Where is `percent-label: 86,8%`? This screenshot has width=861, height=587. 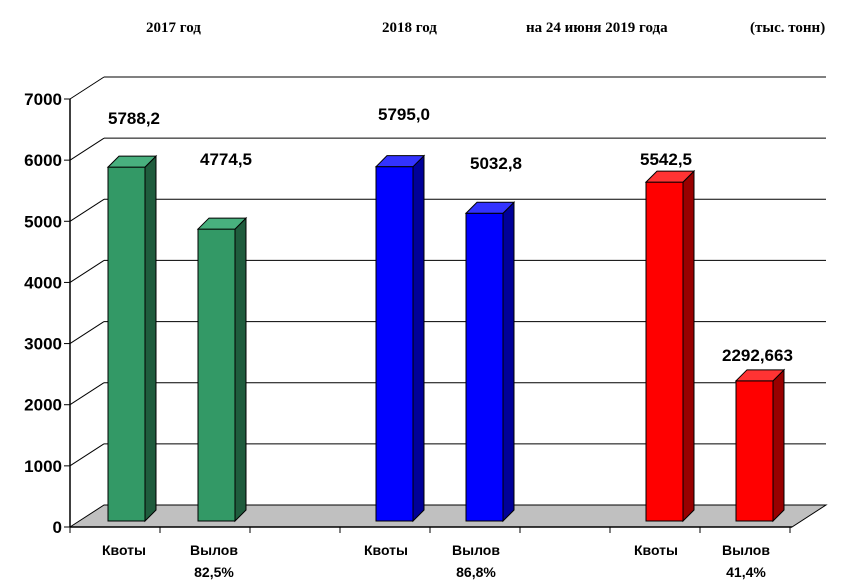
percent-label: 86,8% is located at coordinates (476, 572).